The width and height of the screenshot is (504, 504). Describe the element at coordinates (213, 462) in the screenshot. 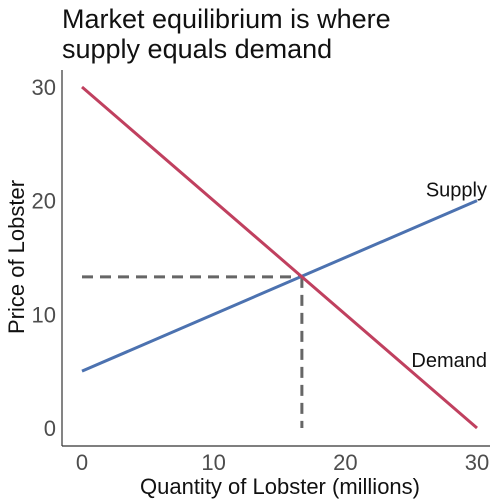

I see `x-tick-label: 10` at that location.